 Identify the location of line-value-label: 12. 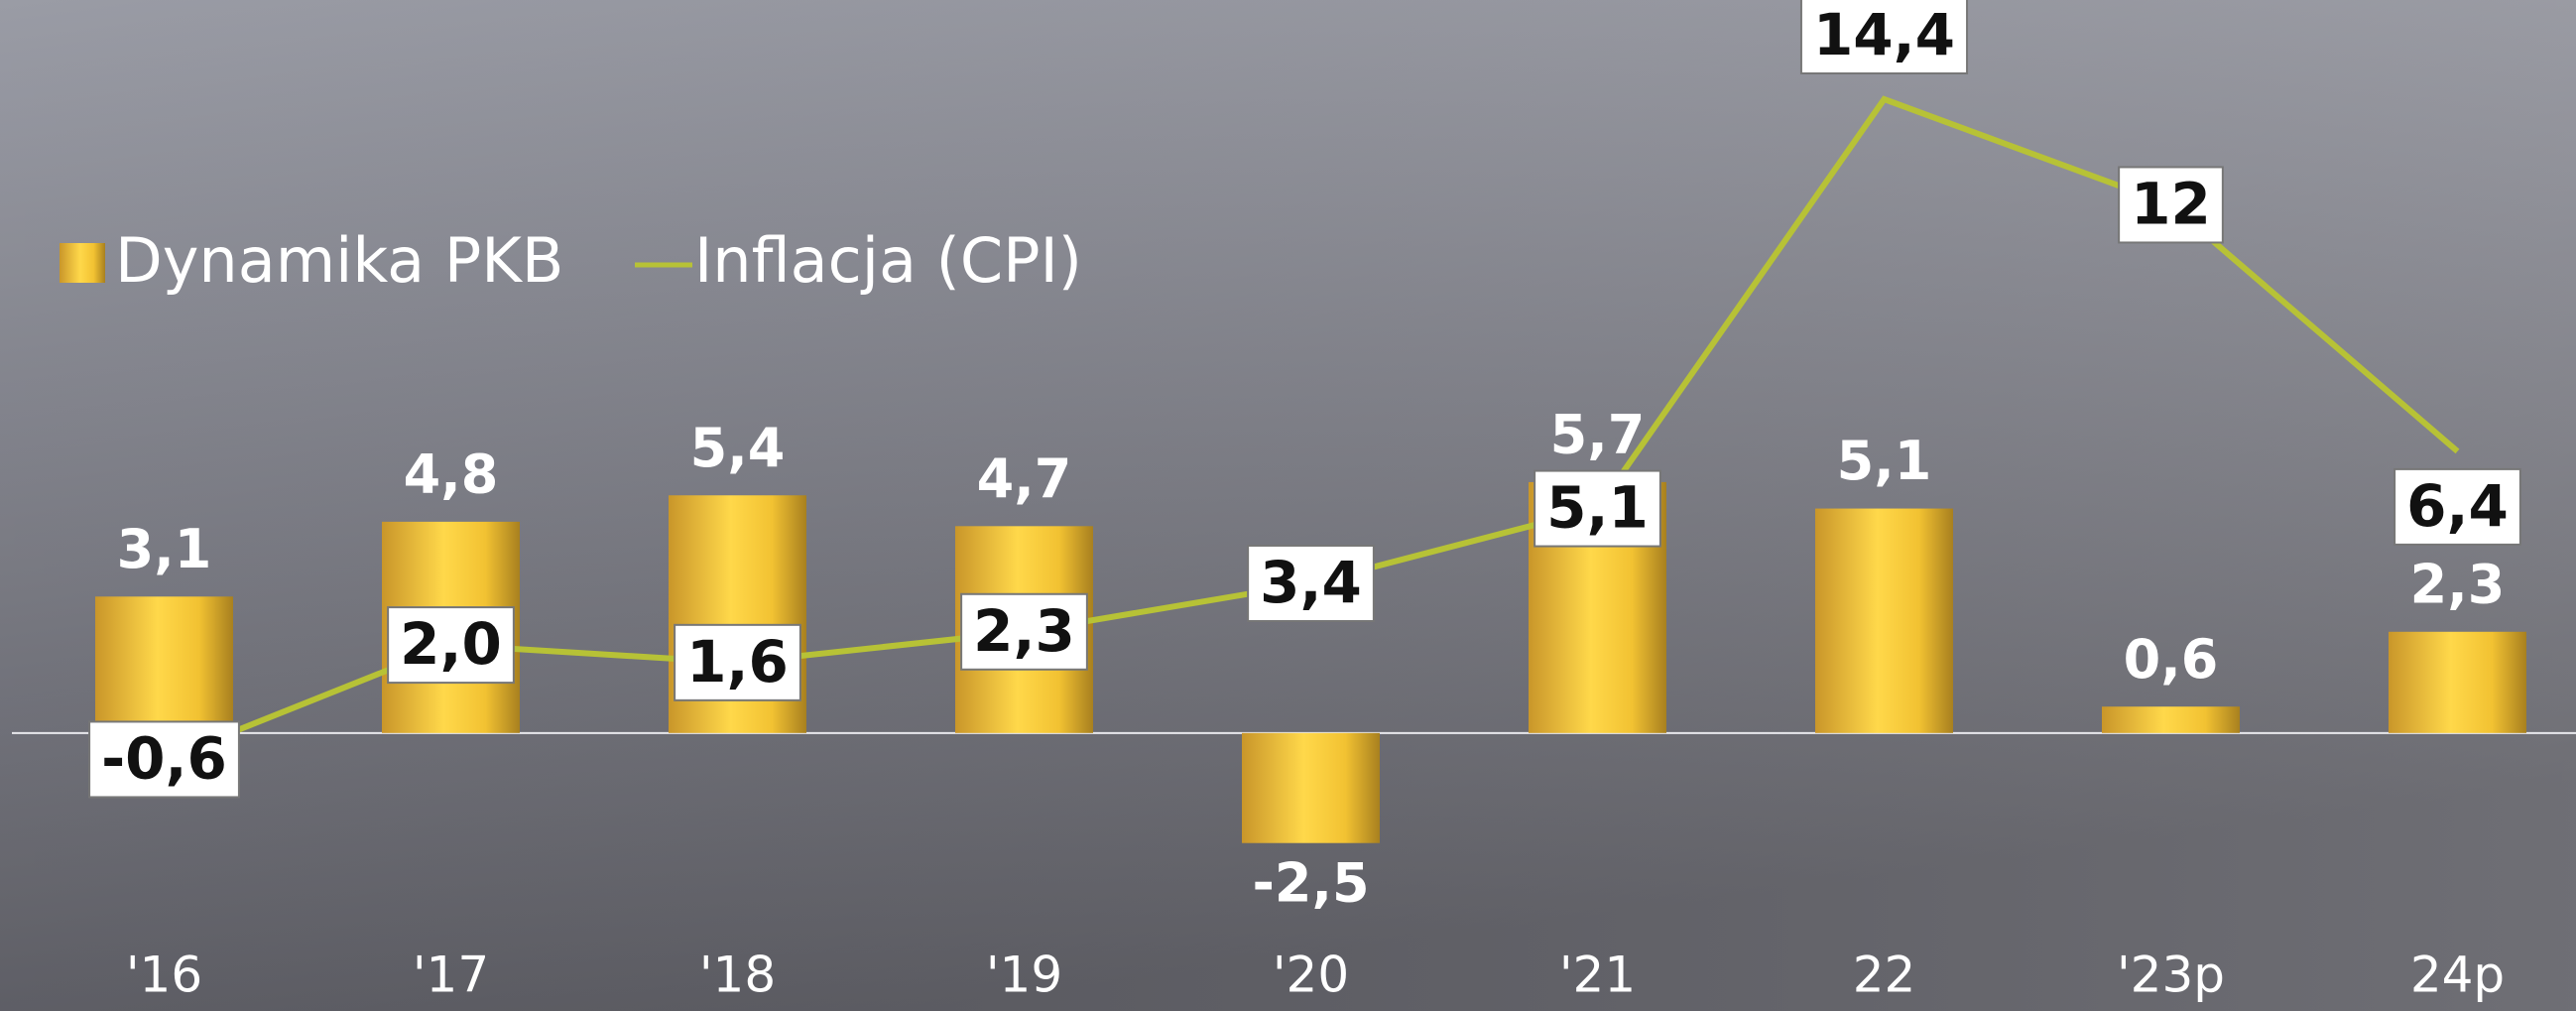
(2171, 204).